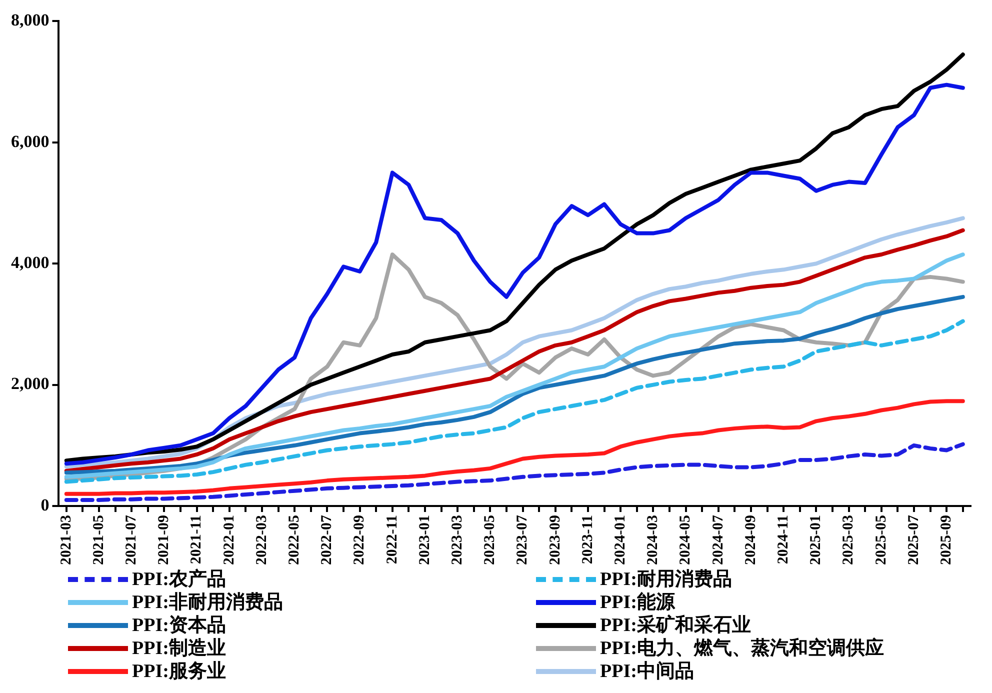 This screenshot has width=992, height=693. I want to click on y-tick-label: 2,000, so click(30, 384).